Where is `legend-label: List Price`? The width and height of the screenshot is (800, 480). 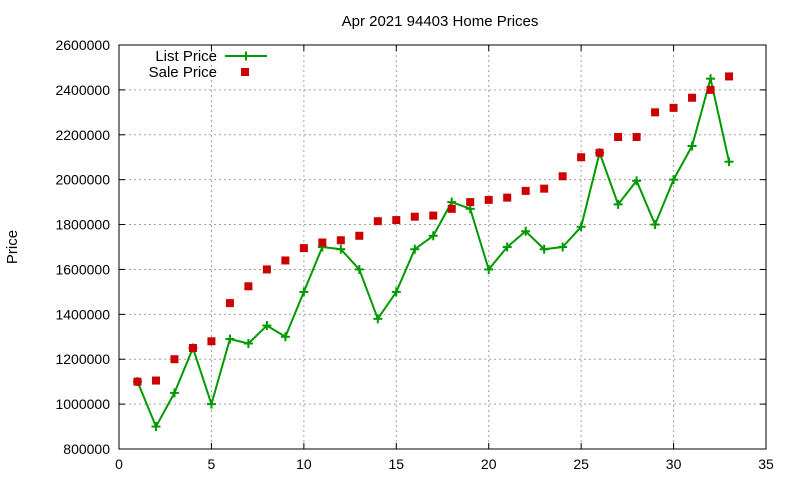 legend-label: List Price is located at coordinates (186, 56).